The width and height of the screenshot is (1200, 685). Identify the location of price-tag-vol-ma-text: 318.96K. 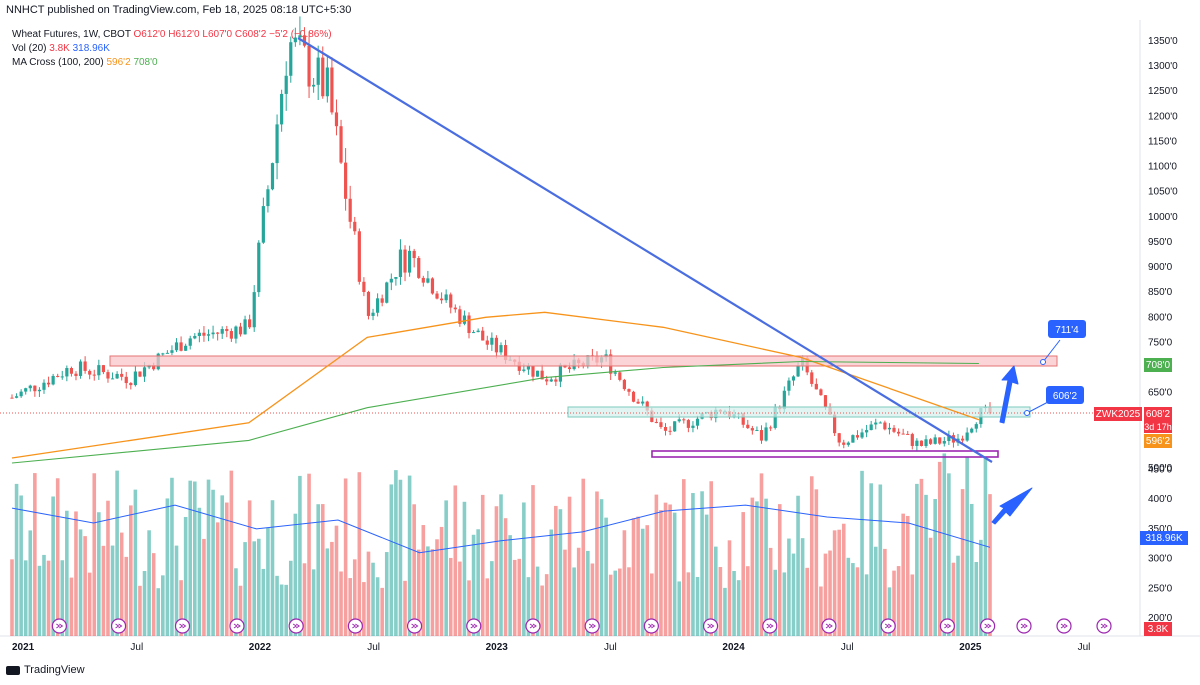
(1164, 538).